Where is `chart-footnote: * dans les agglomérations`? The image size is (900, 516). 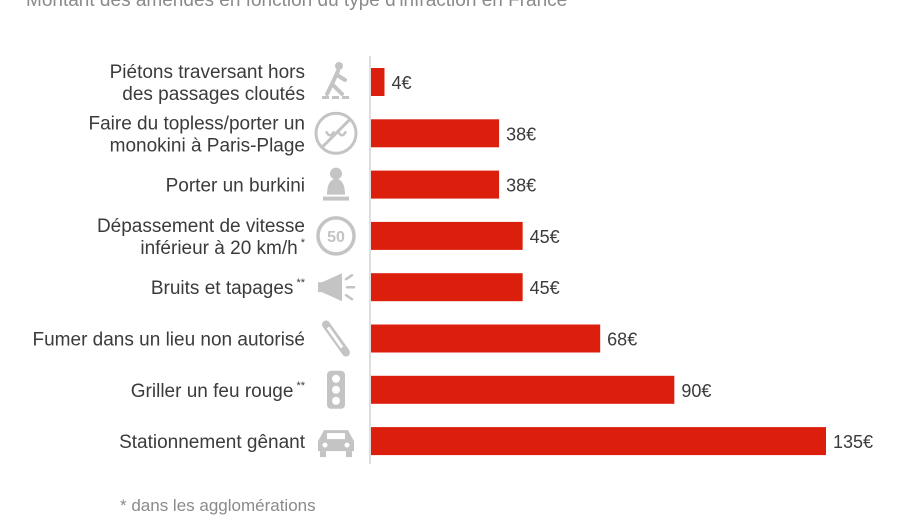
chart-footnote: * dans les agglomérations is located at coordinates (218, 505).